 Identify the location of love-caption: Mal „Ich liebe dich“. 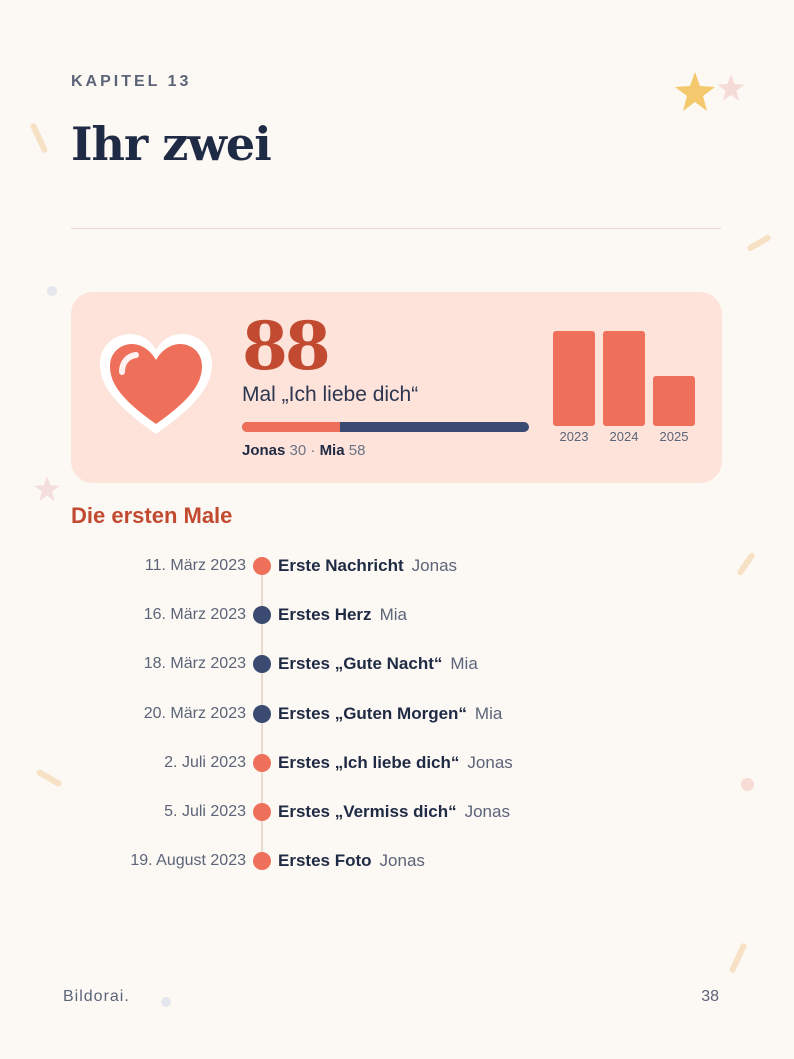
(330, 394).